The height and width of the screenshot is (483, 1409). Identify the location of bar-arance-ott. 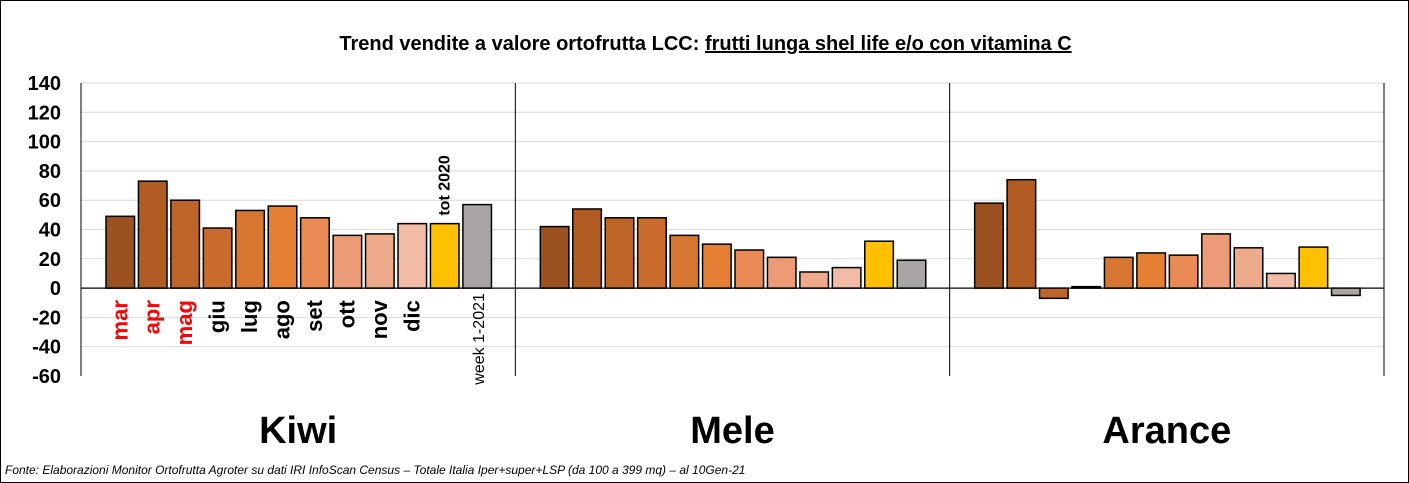
(1216, 261).